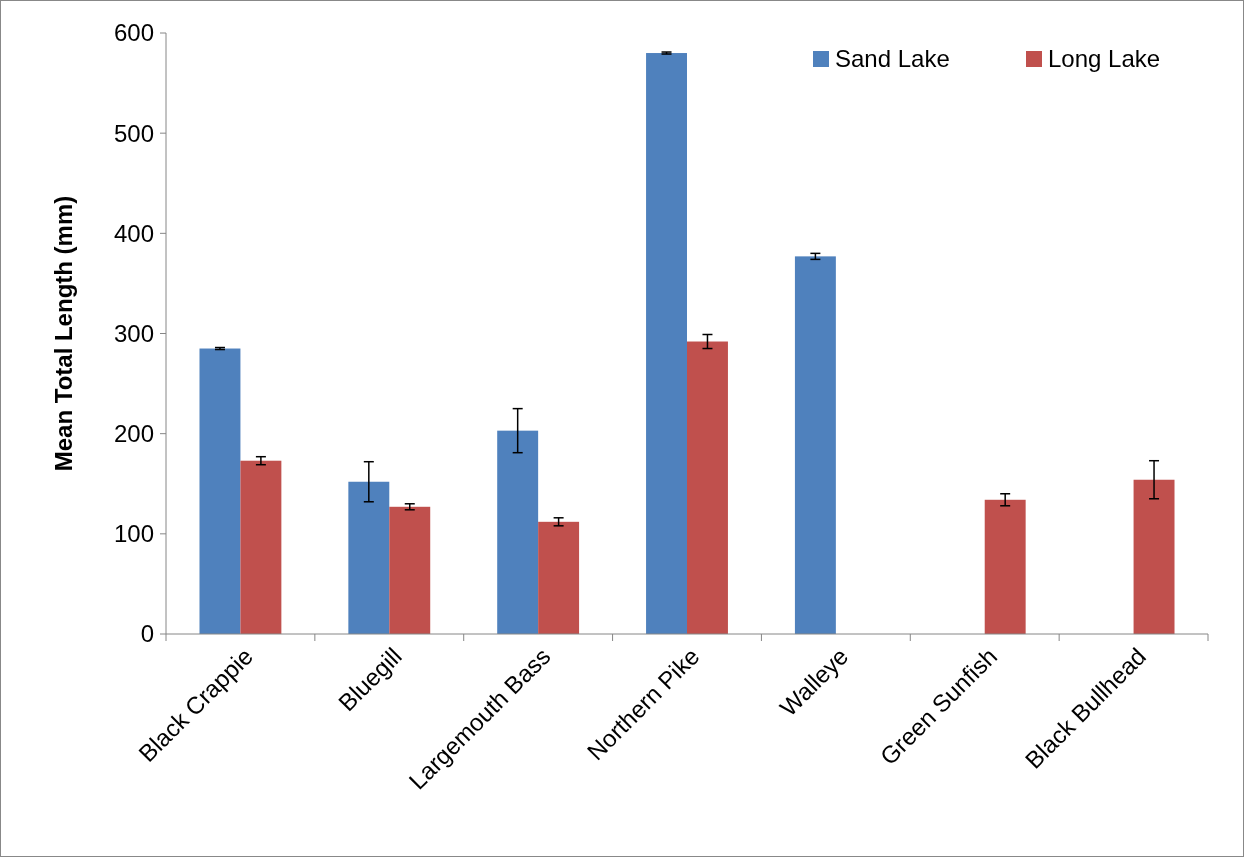 The image size is (1244, 857). I want to click on legend-label: Long Lake, so click(1104, 59).